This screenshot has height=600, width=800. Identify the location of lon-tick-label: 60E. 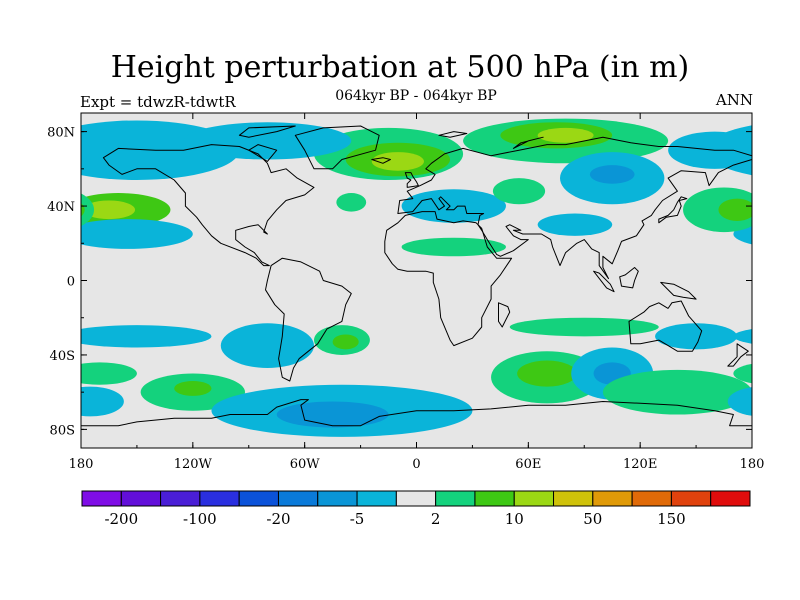
(528, 464).